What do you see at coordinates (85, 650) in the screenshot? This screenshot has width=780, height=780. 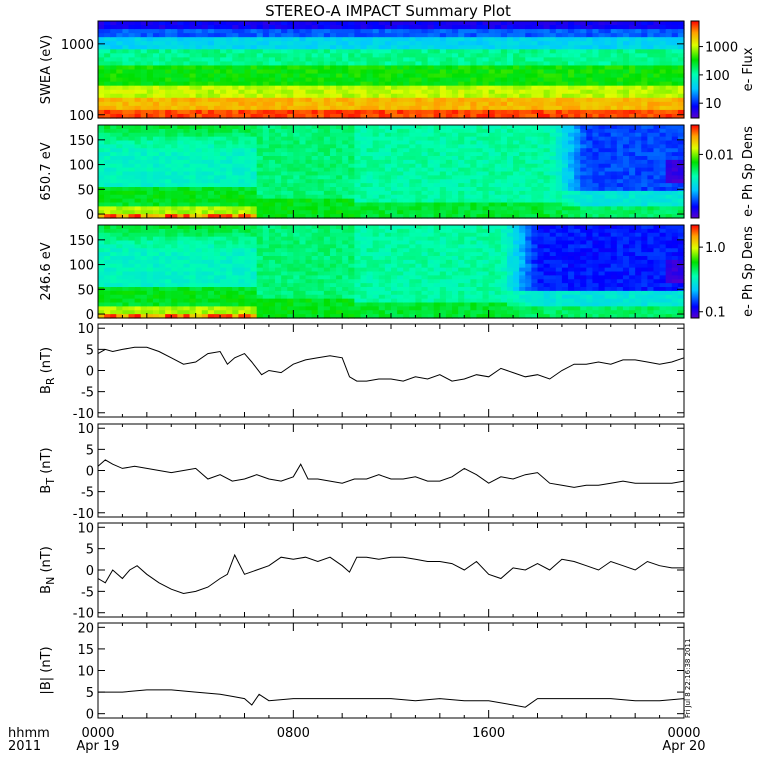 I see `y-tick-label: 15` at bounding box center [85, 650].